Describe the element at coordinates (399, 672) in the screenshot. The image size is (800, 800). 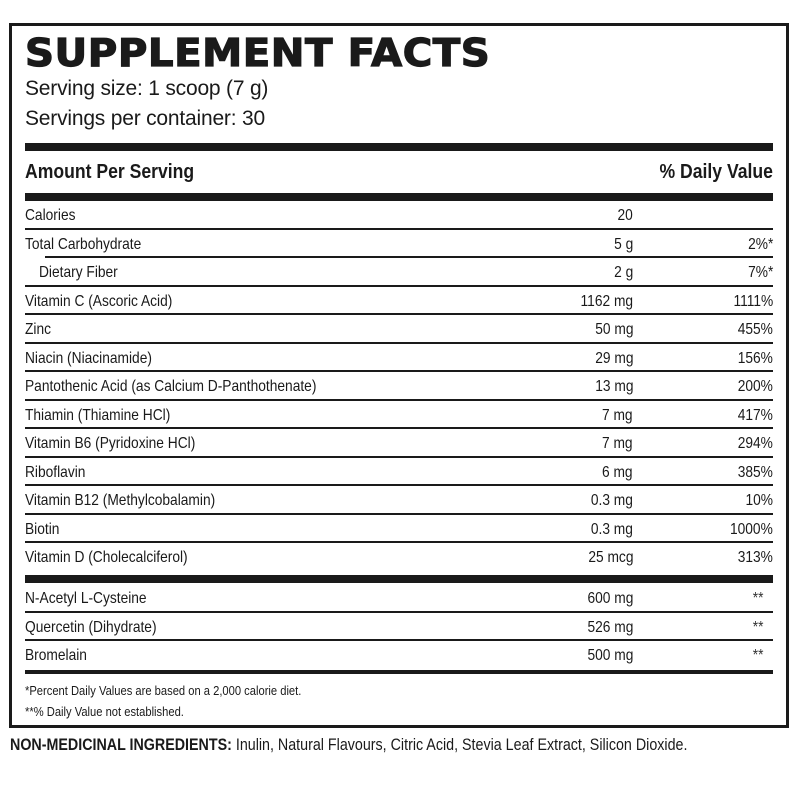
I see `divider` at that location.